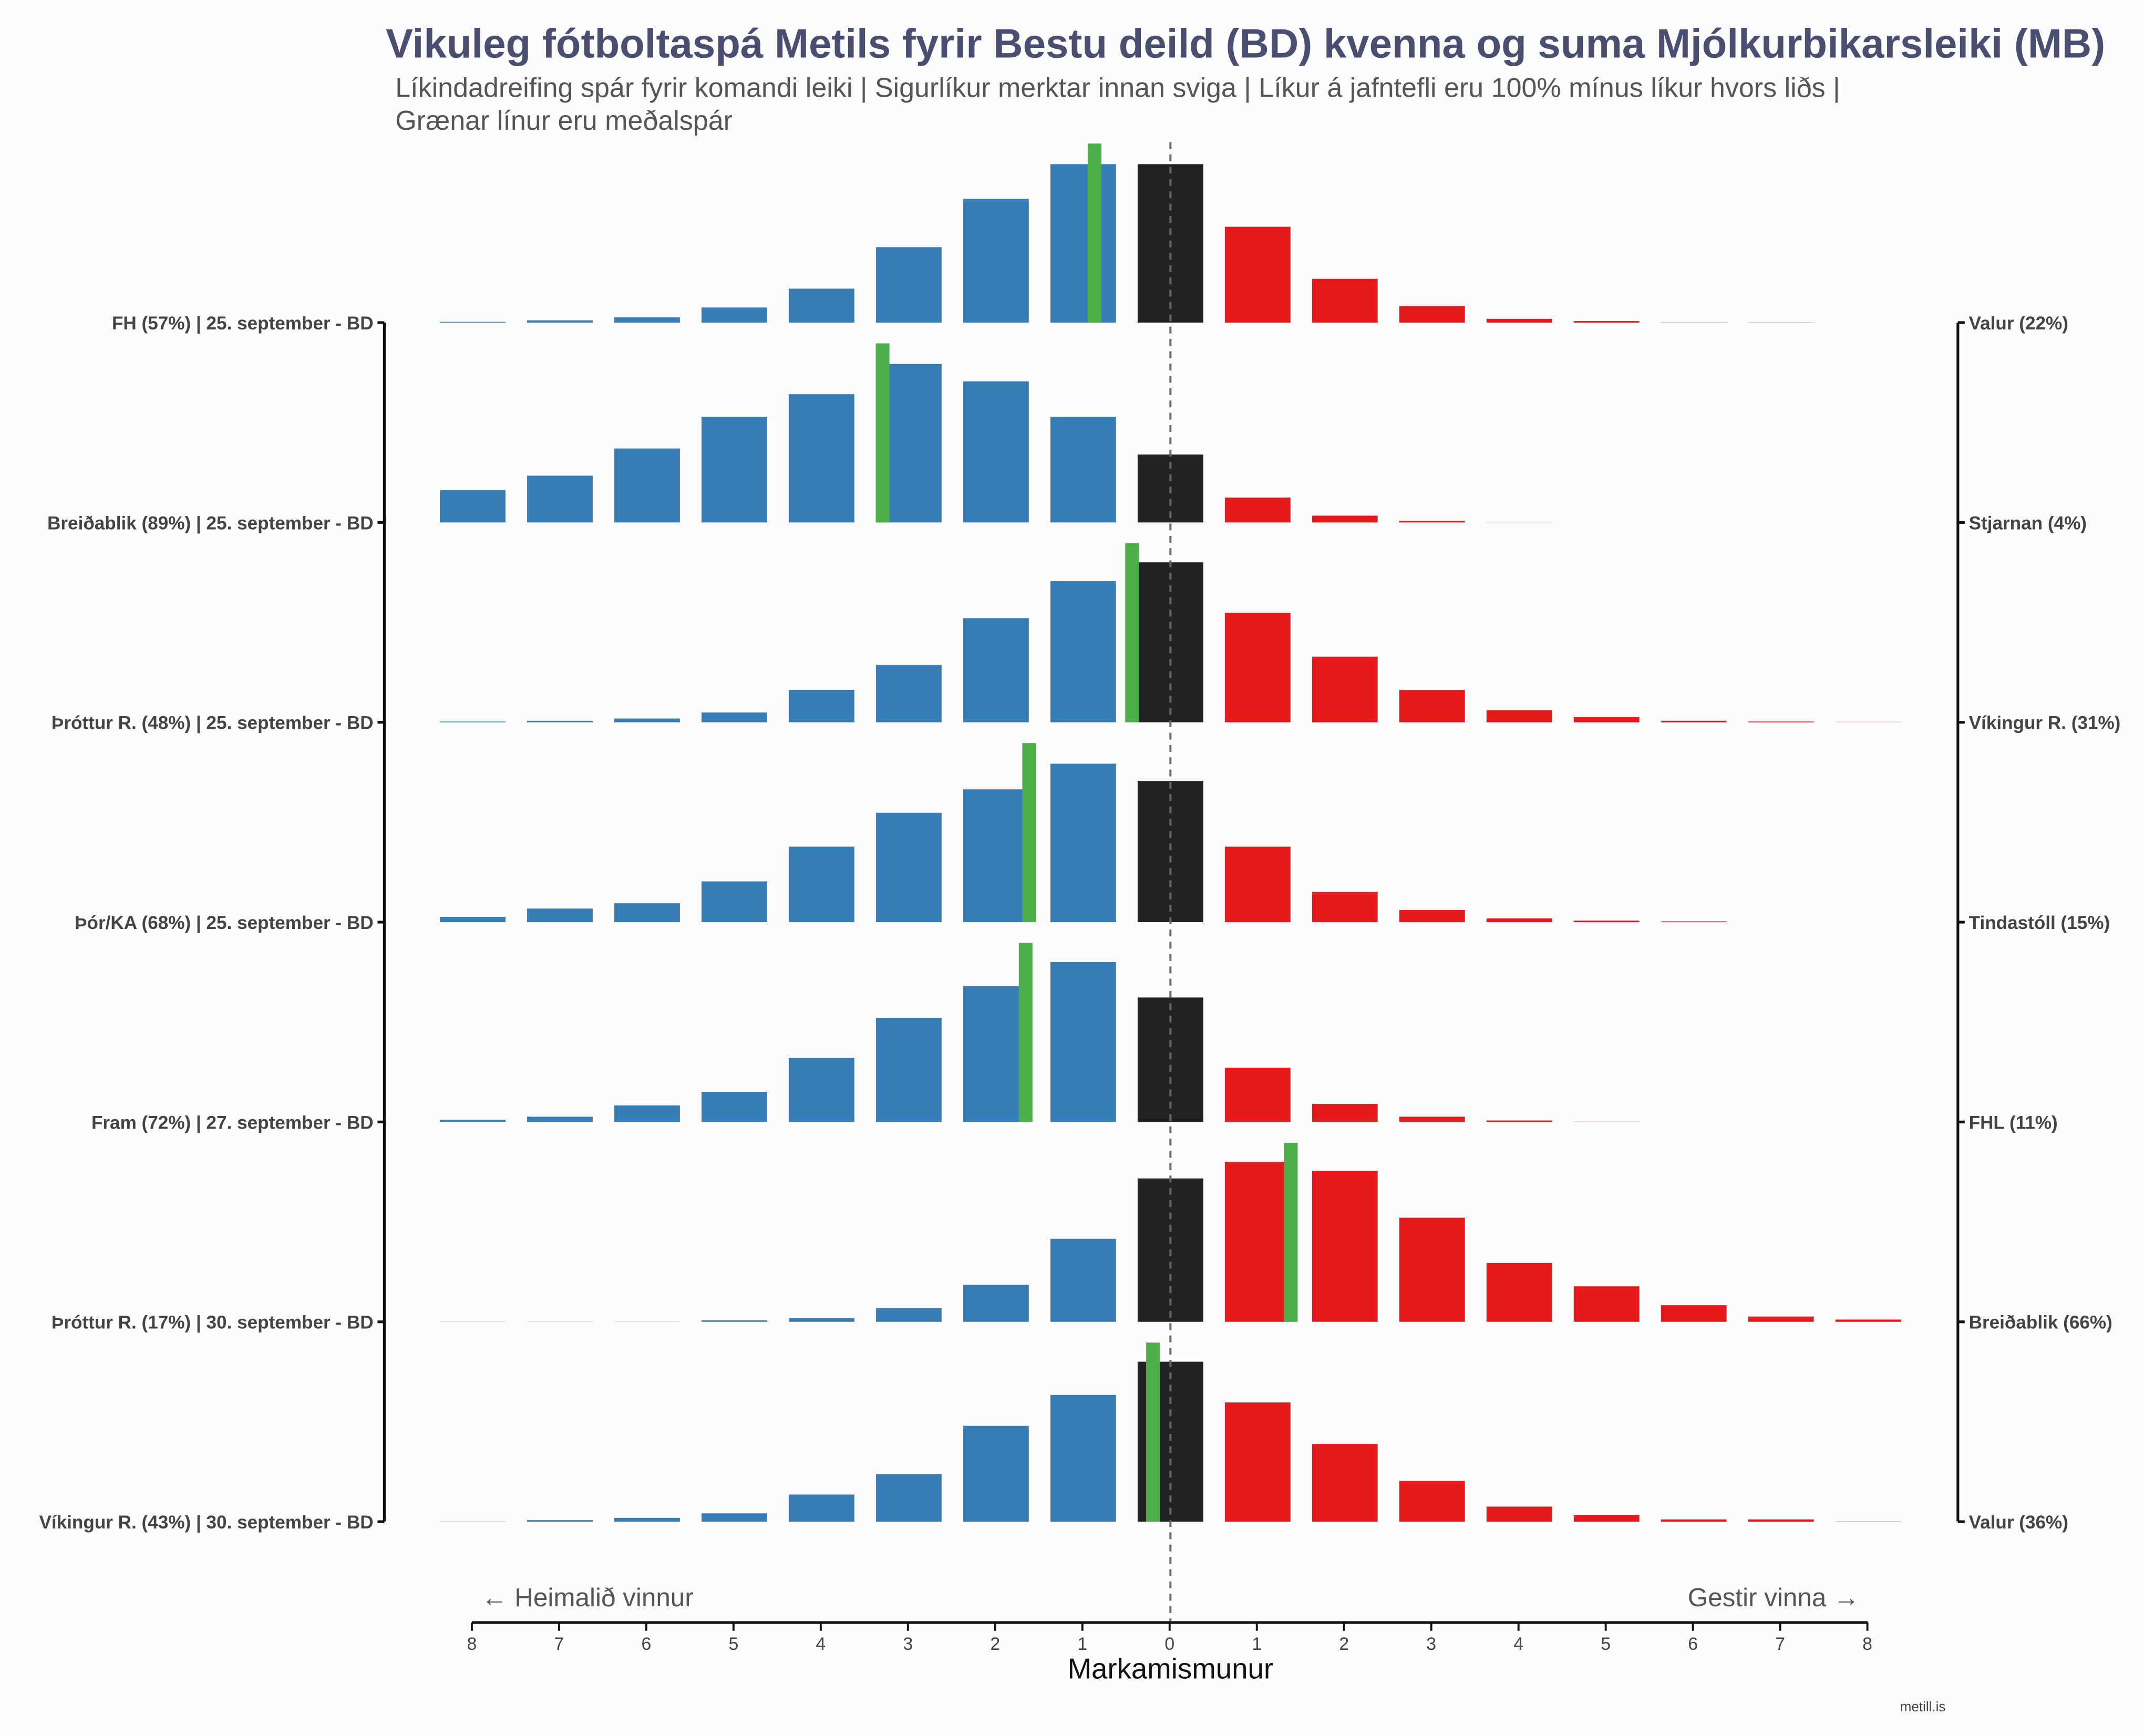 The height and width of the screenshot is (1736, 2144). I want to click on away-wins-annotation: Gestir vinna →, so click(1774, 1598).